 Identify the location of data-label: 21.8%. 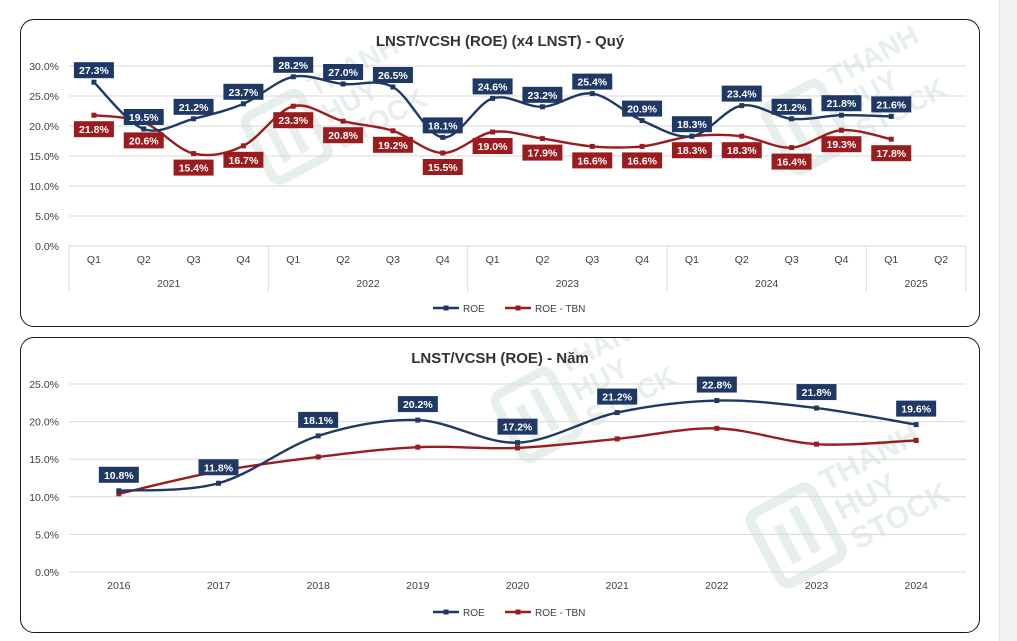
(94, 130).